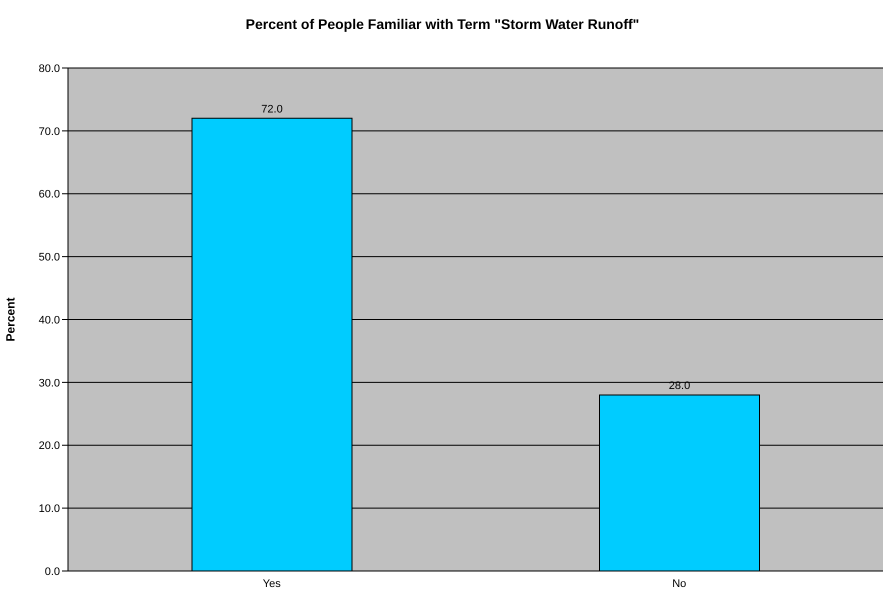 This screenshot has width=885, height=597. Describe the element at coordinates (272, 584) in the screenshot. I see `x-tick-label: Yes` at that location.